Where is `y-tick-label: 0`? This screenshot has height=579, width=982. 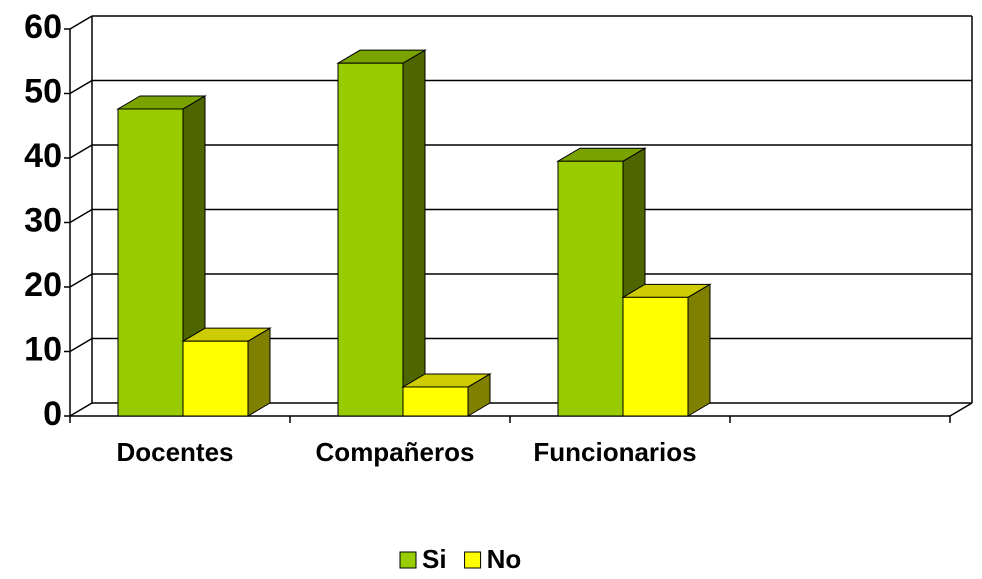 y-tick-label: 0 is located at coordinates (52, 414).